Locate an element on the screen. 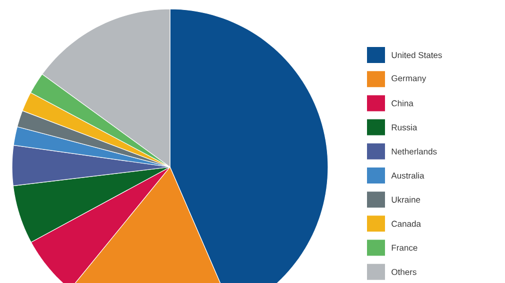  legend-label: Russia is located at coordinates (405, 127).